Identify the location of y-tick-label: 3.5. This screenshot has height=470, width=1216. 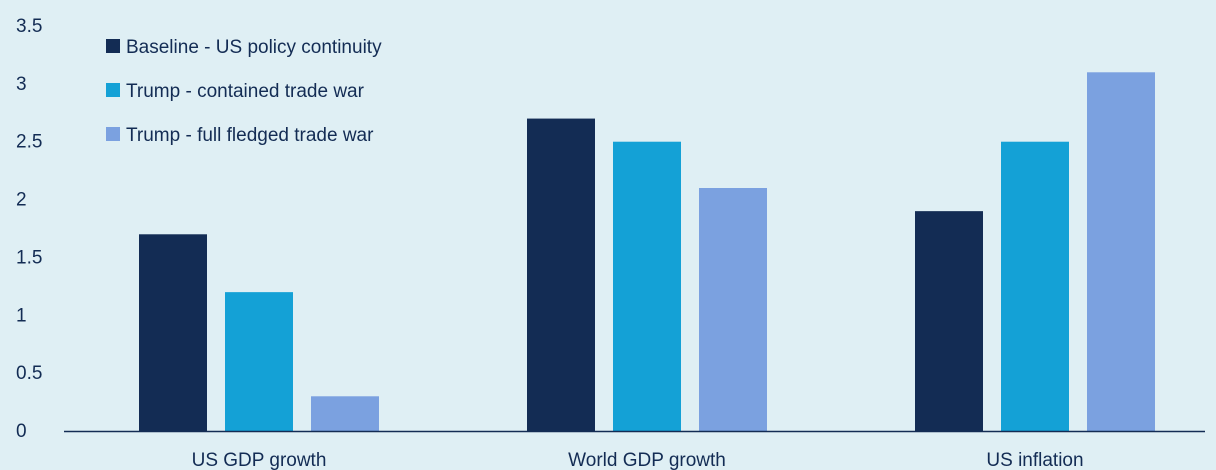
(29, 26).